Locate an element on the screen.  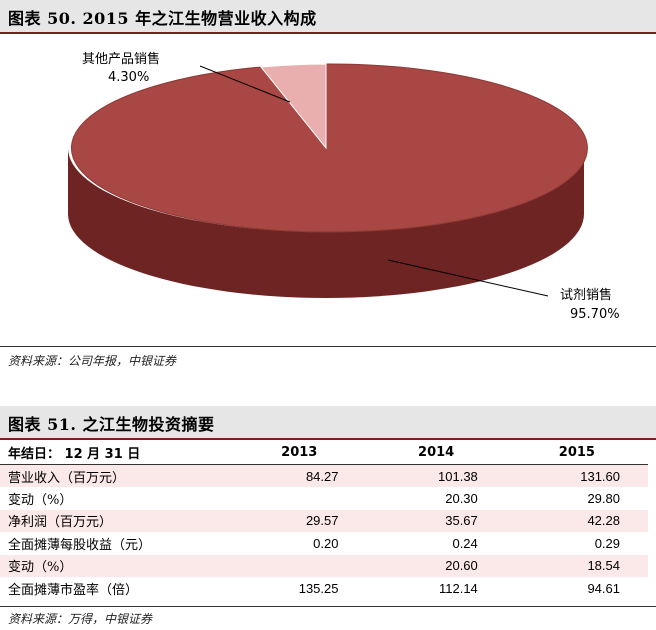
cell-2014: 20.30 is located at coordinates (461, 499).